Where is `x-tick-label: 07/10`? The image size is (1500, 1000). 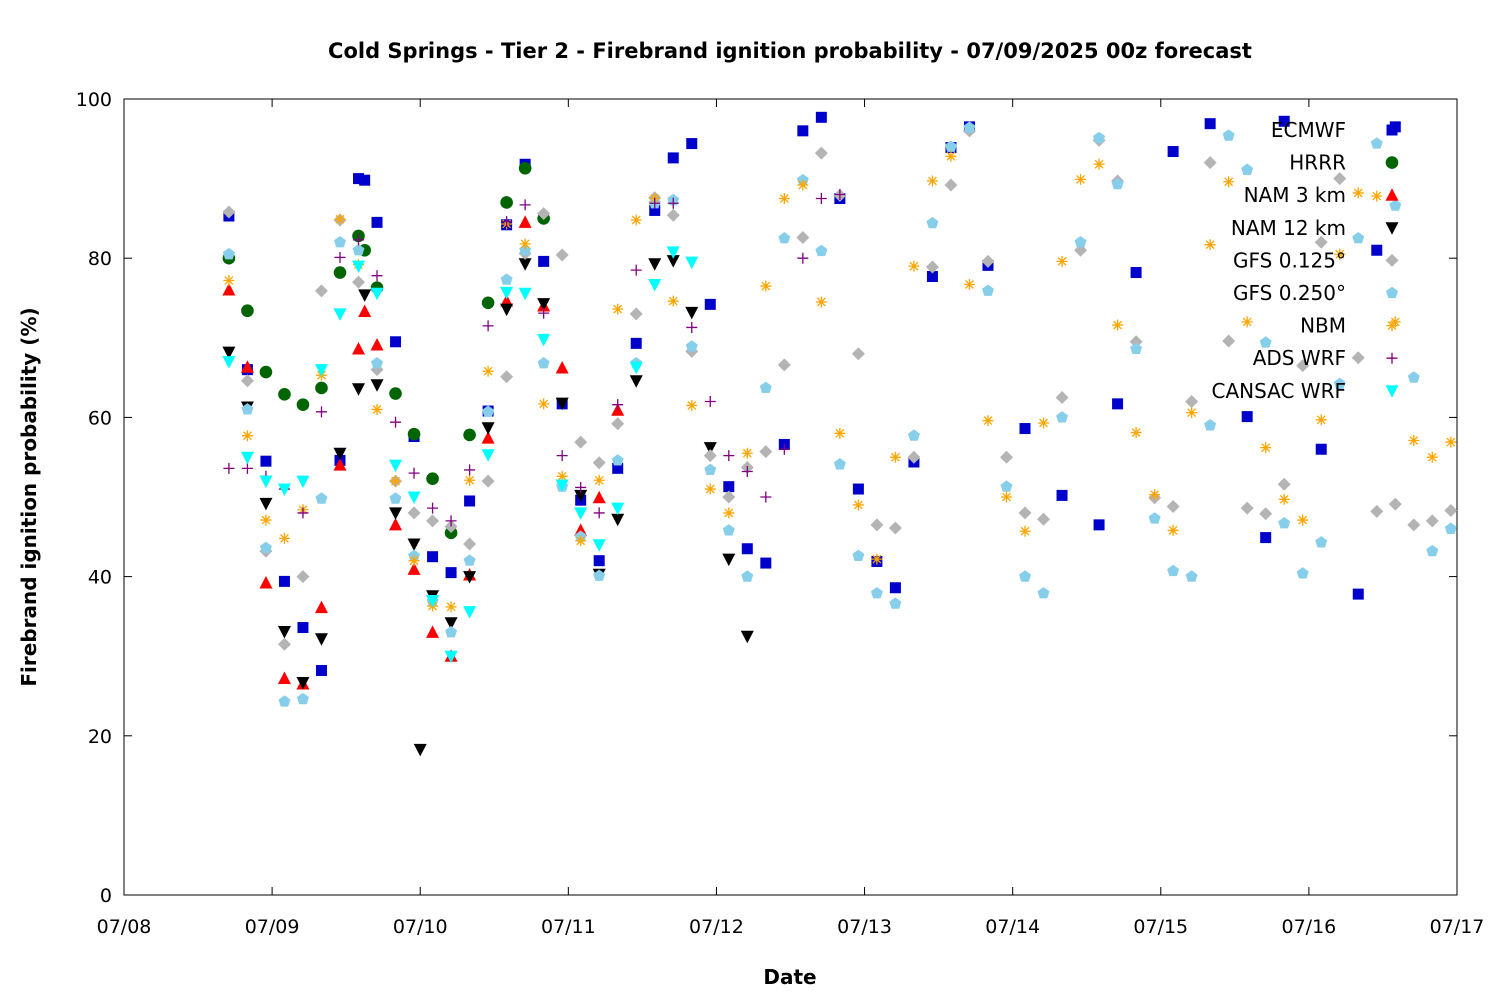 x-tick-label: 07/10 is located at coordinates (420, 927).